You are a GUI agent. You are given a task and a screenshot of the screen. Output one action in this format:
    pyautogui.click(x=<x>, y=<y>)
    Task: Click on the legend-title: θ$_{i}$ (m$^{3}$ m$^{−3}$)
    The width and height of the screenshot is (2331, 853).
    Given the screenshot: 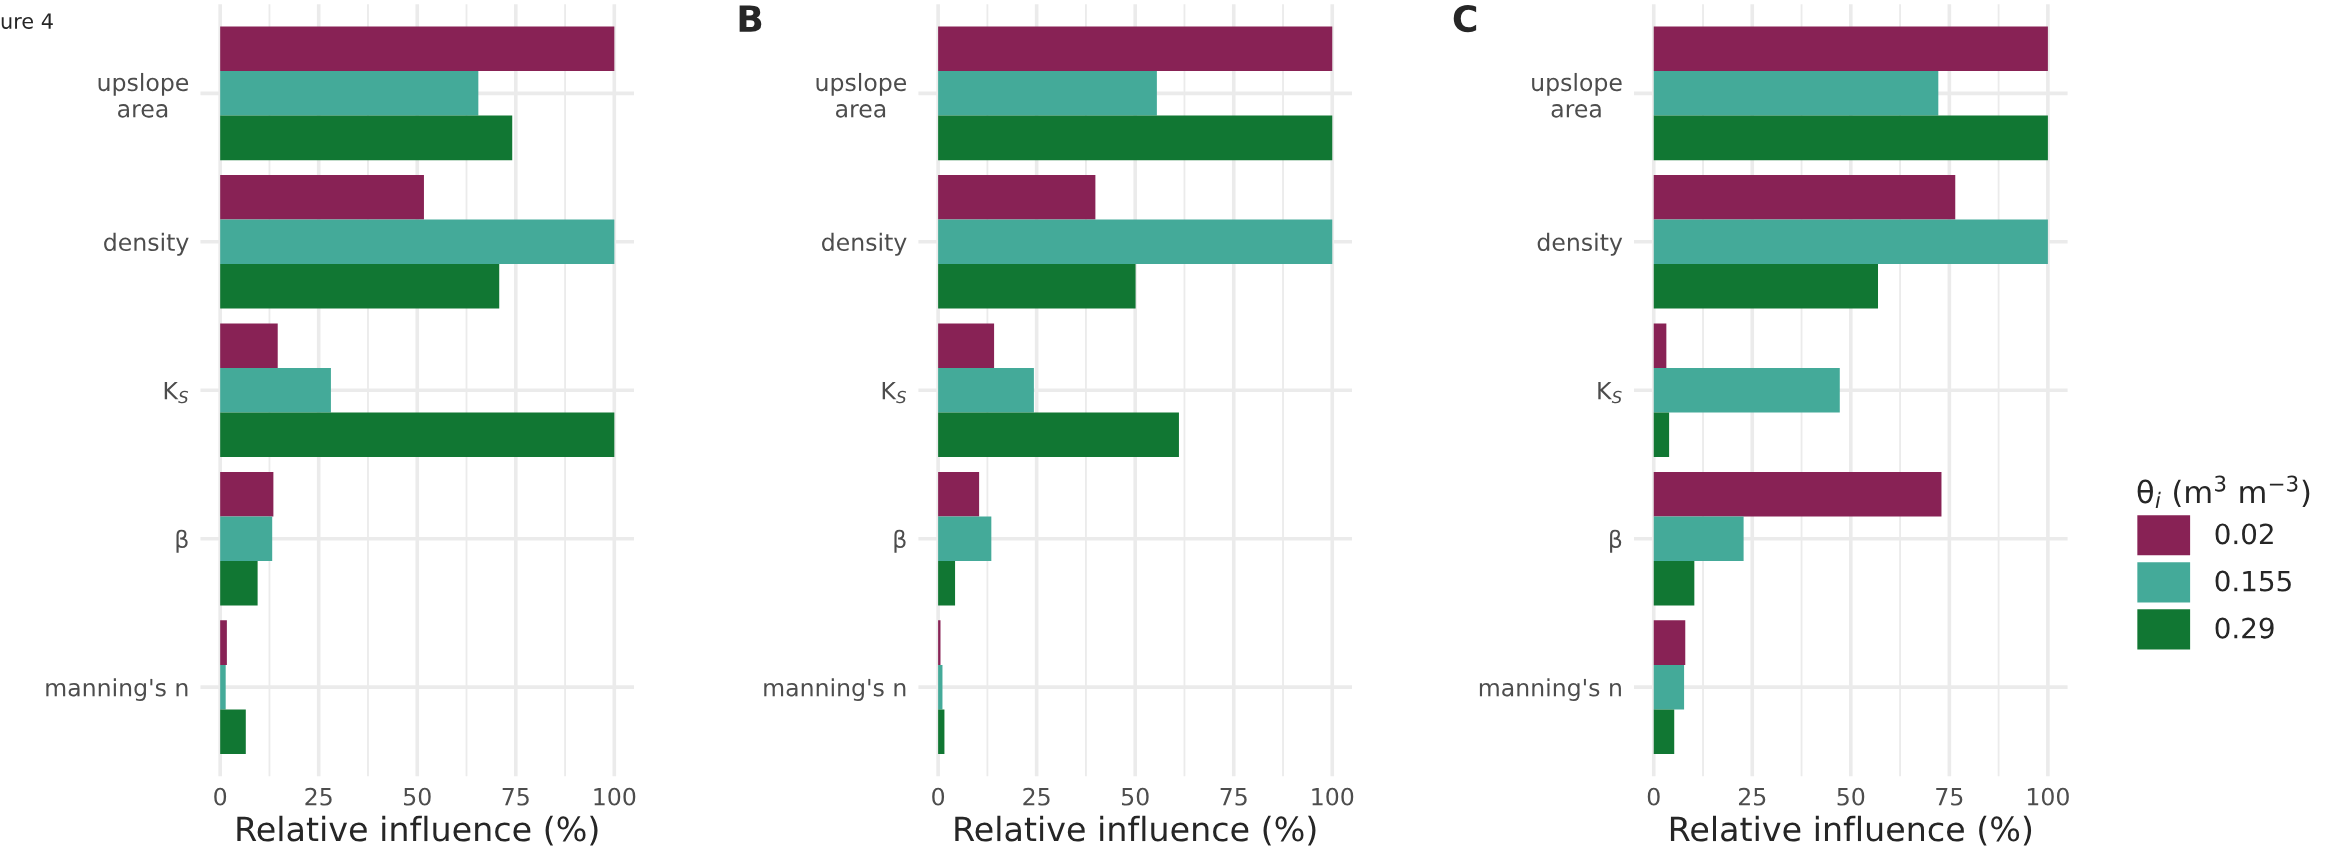 What is the action you would take?
    pyautogui.click(x=2223, y=492)
    